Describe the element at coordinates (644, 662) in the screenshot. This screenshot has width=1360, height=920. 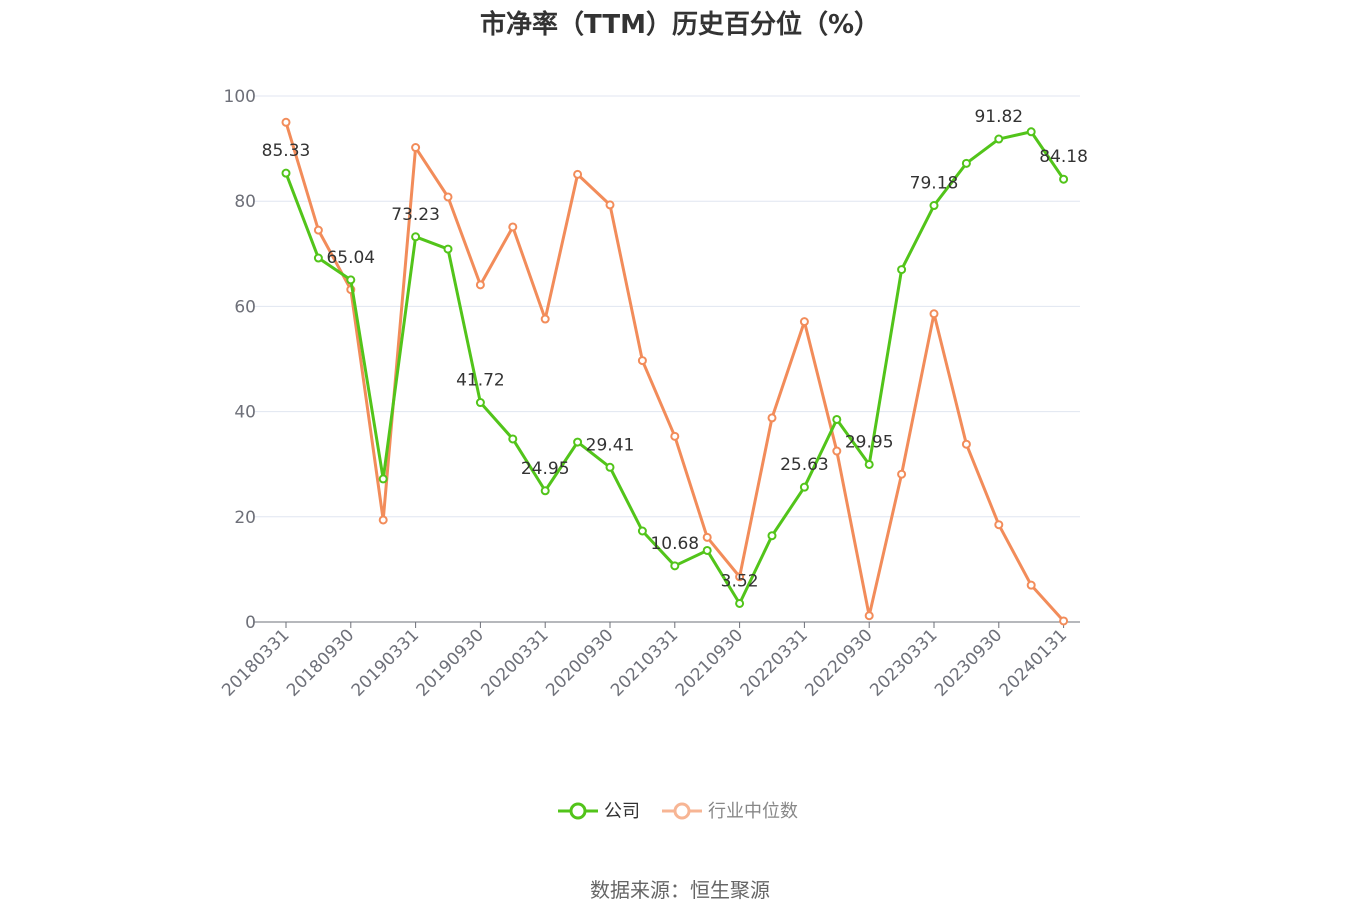
I see `x-tick-label: 20210331` at that location.